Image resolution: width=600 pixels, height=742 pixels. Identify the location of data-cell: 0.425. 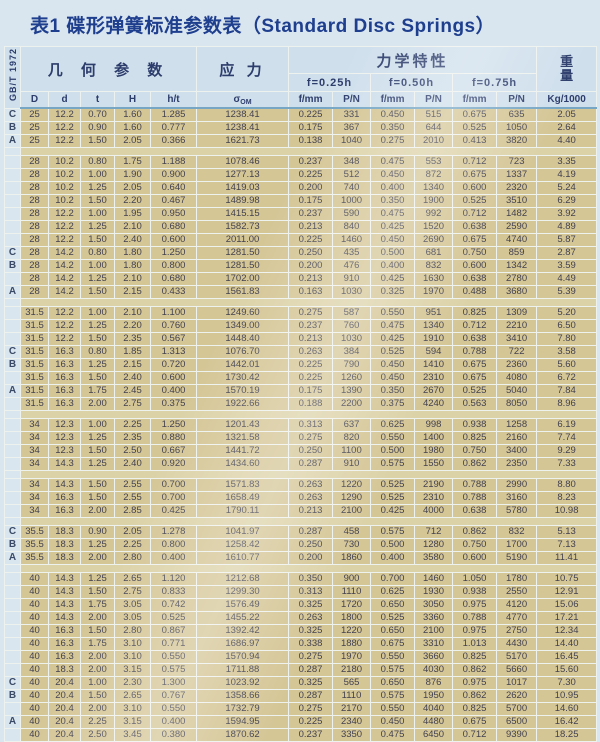
(393, 227).